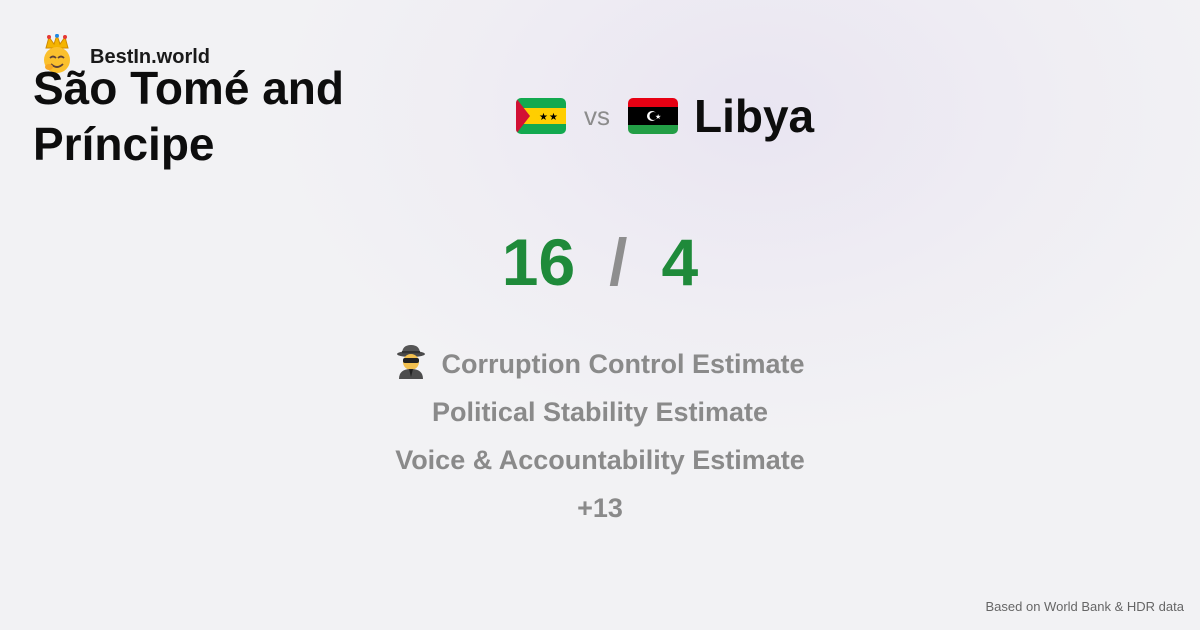 The height and width of the screenshot is (630, 1200). I want to click on metric-label: Political Stability Estimate, so click(600, 412).